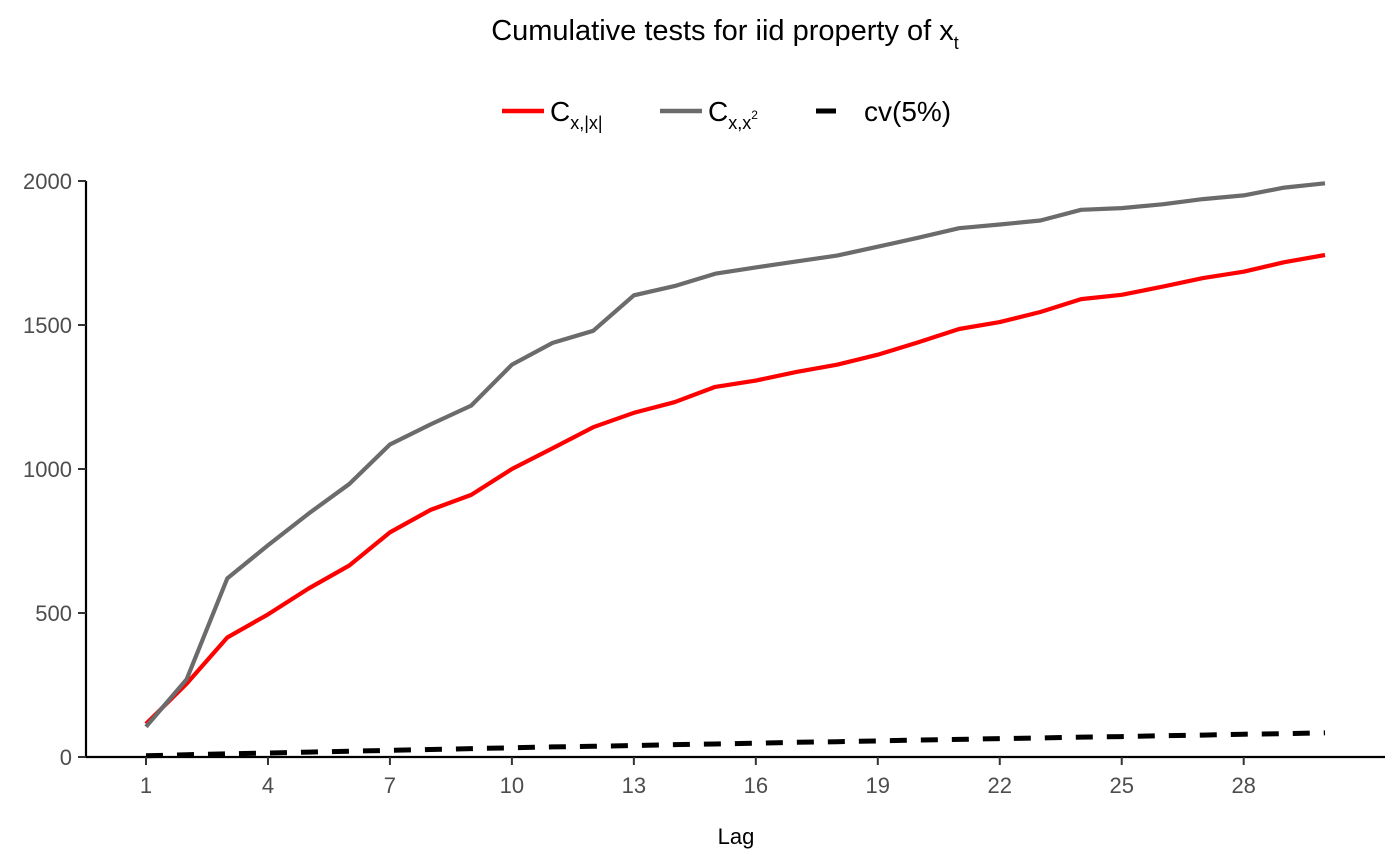 Image resolution: width=1400 pixels, height=865 pixels. I want to click on y-tick-label: 2000, so click(47, 181).